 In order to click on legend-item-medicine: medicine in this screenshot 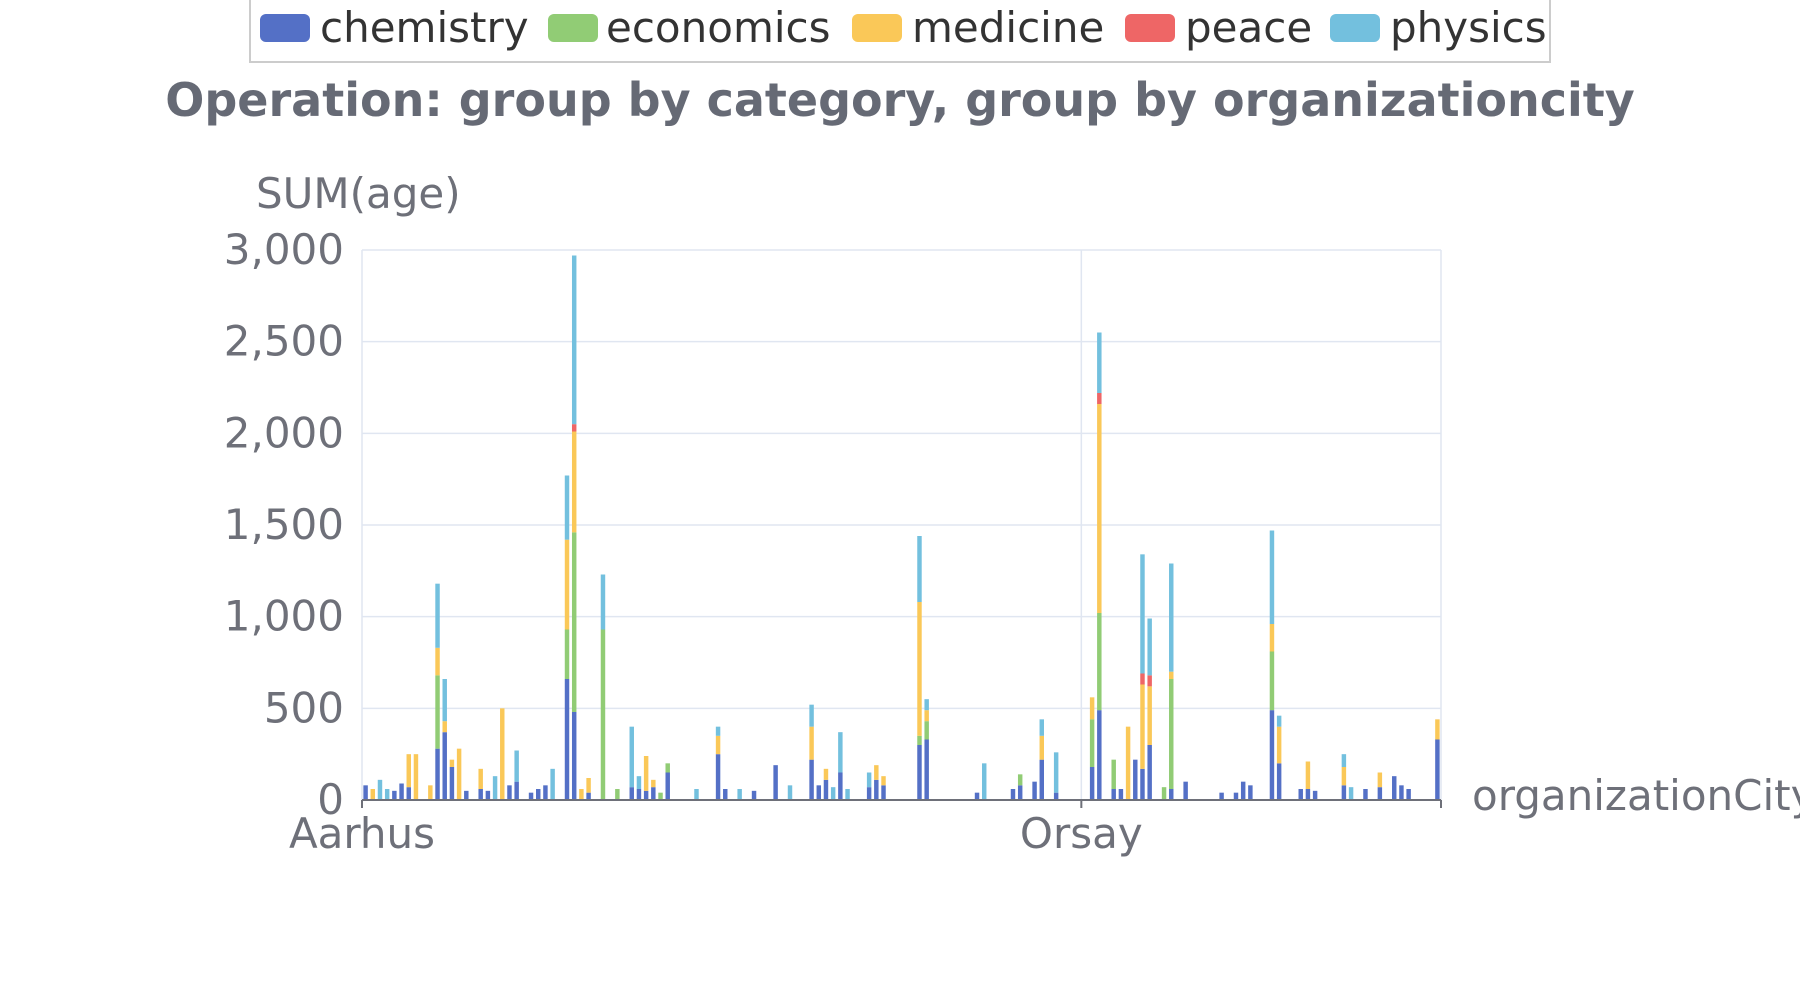, I will do `click(978, 27)`.